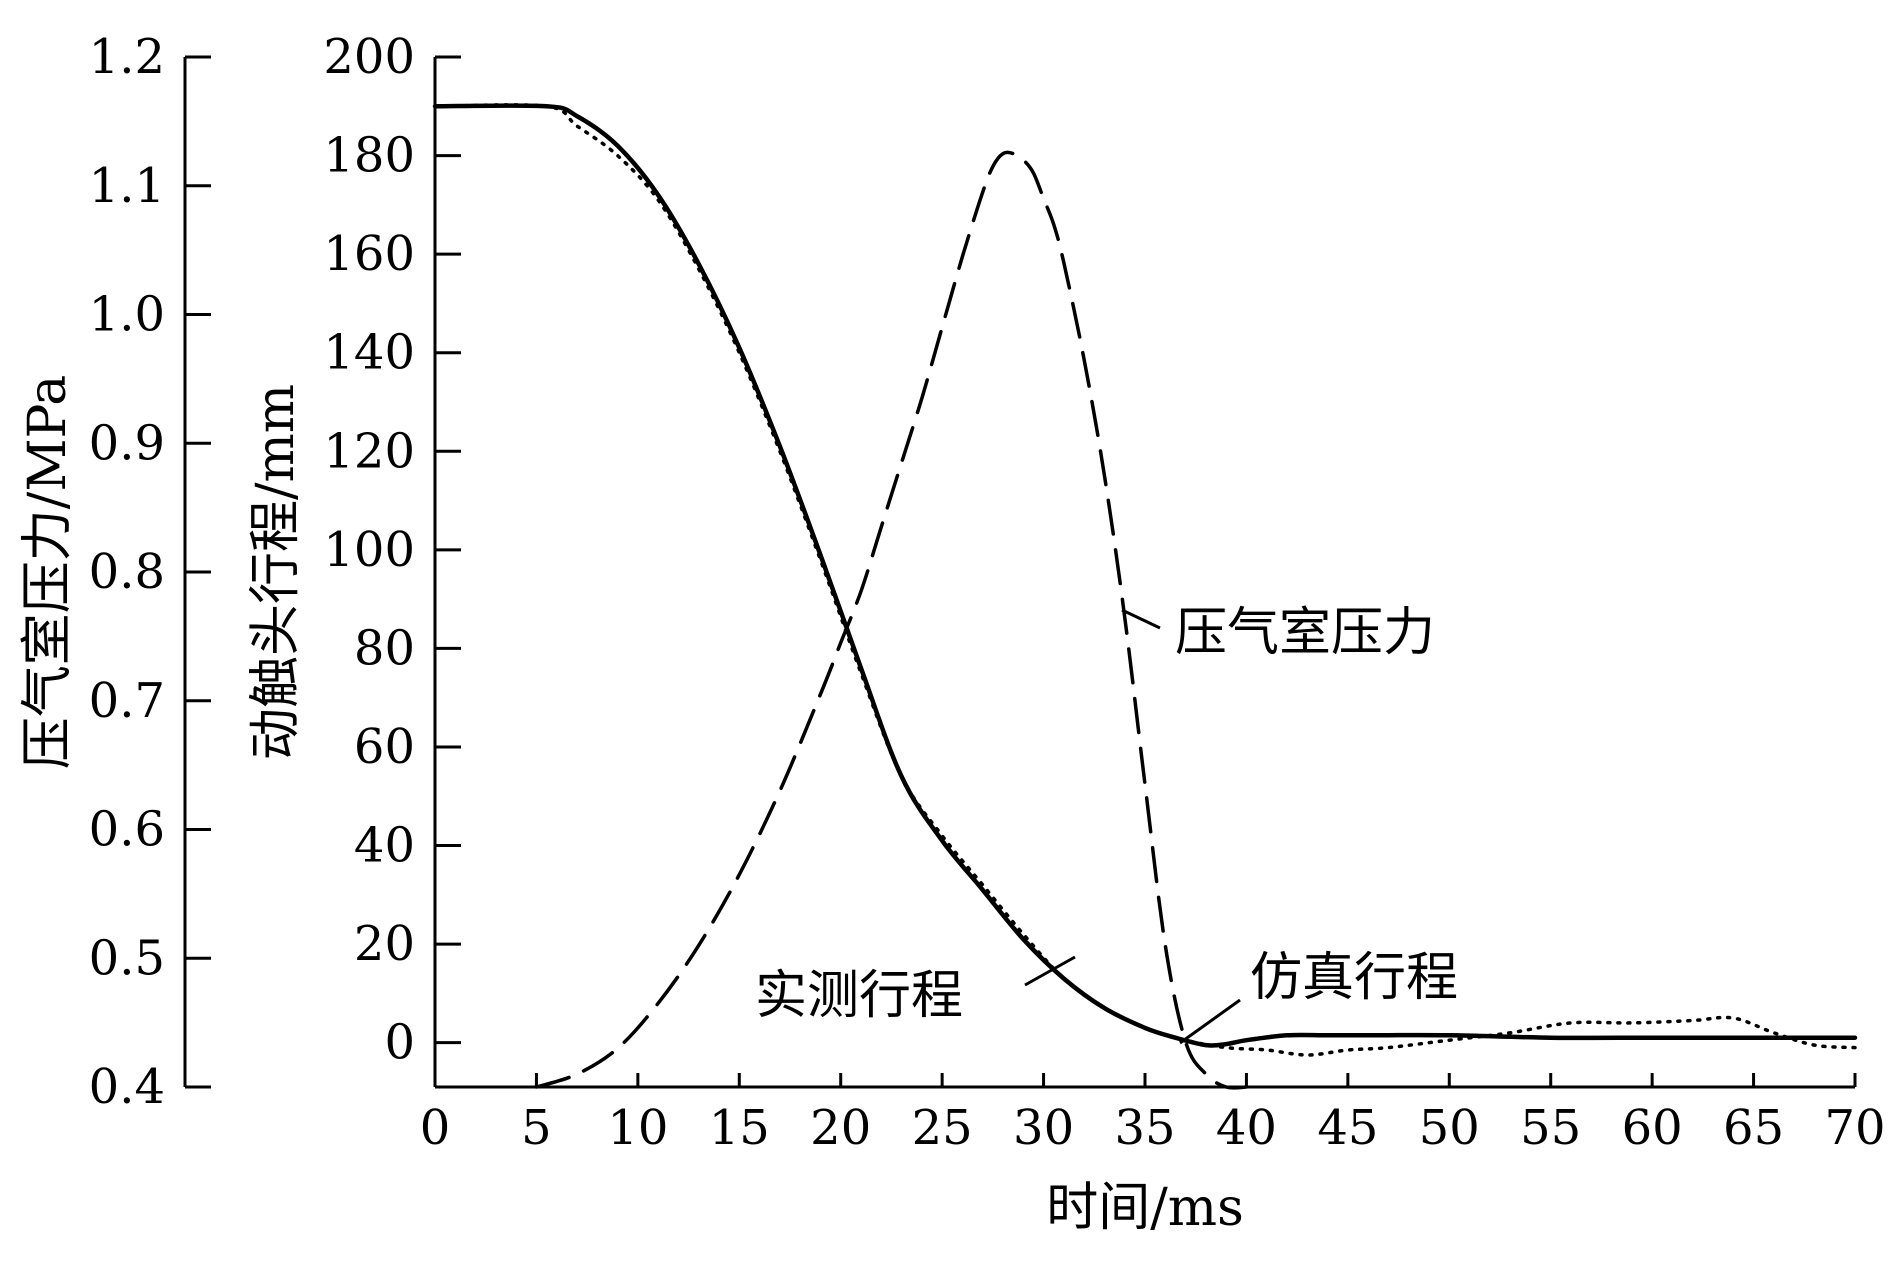  I want to click on measured-annotation: 实测行程, so click(859, 996).